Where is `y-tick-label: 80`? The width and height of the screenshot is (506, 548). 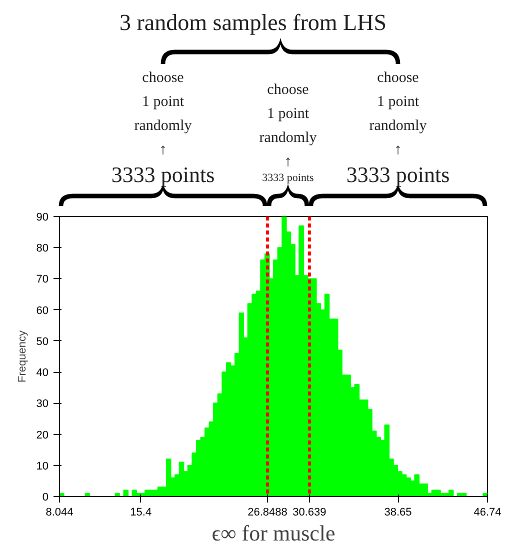 y-tick-label: 80 is located at coordinates (42, 248).